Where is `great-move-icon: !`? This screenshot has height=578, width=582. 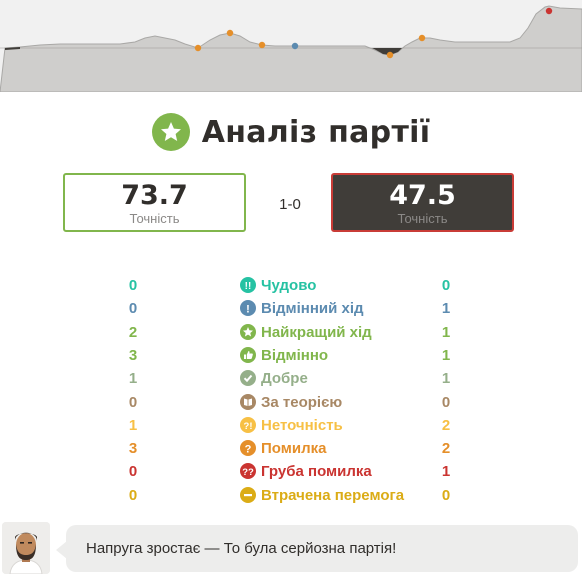 great-move-icon: ! is located at coordinates (248, 308).